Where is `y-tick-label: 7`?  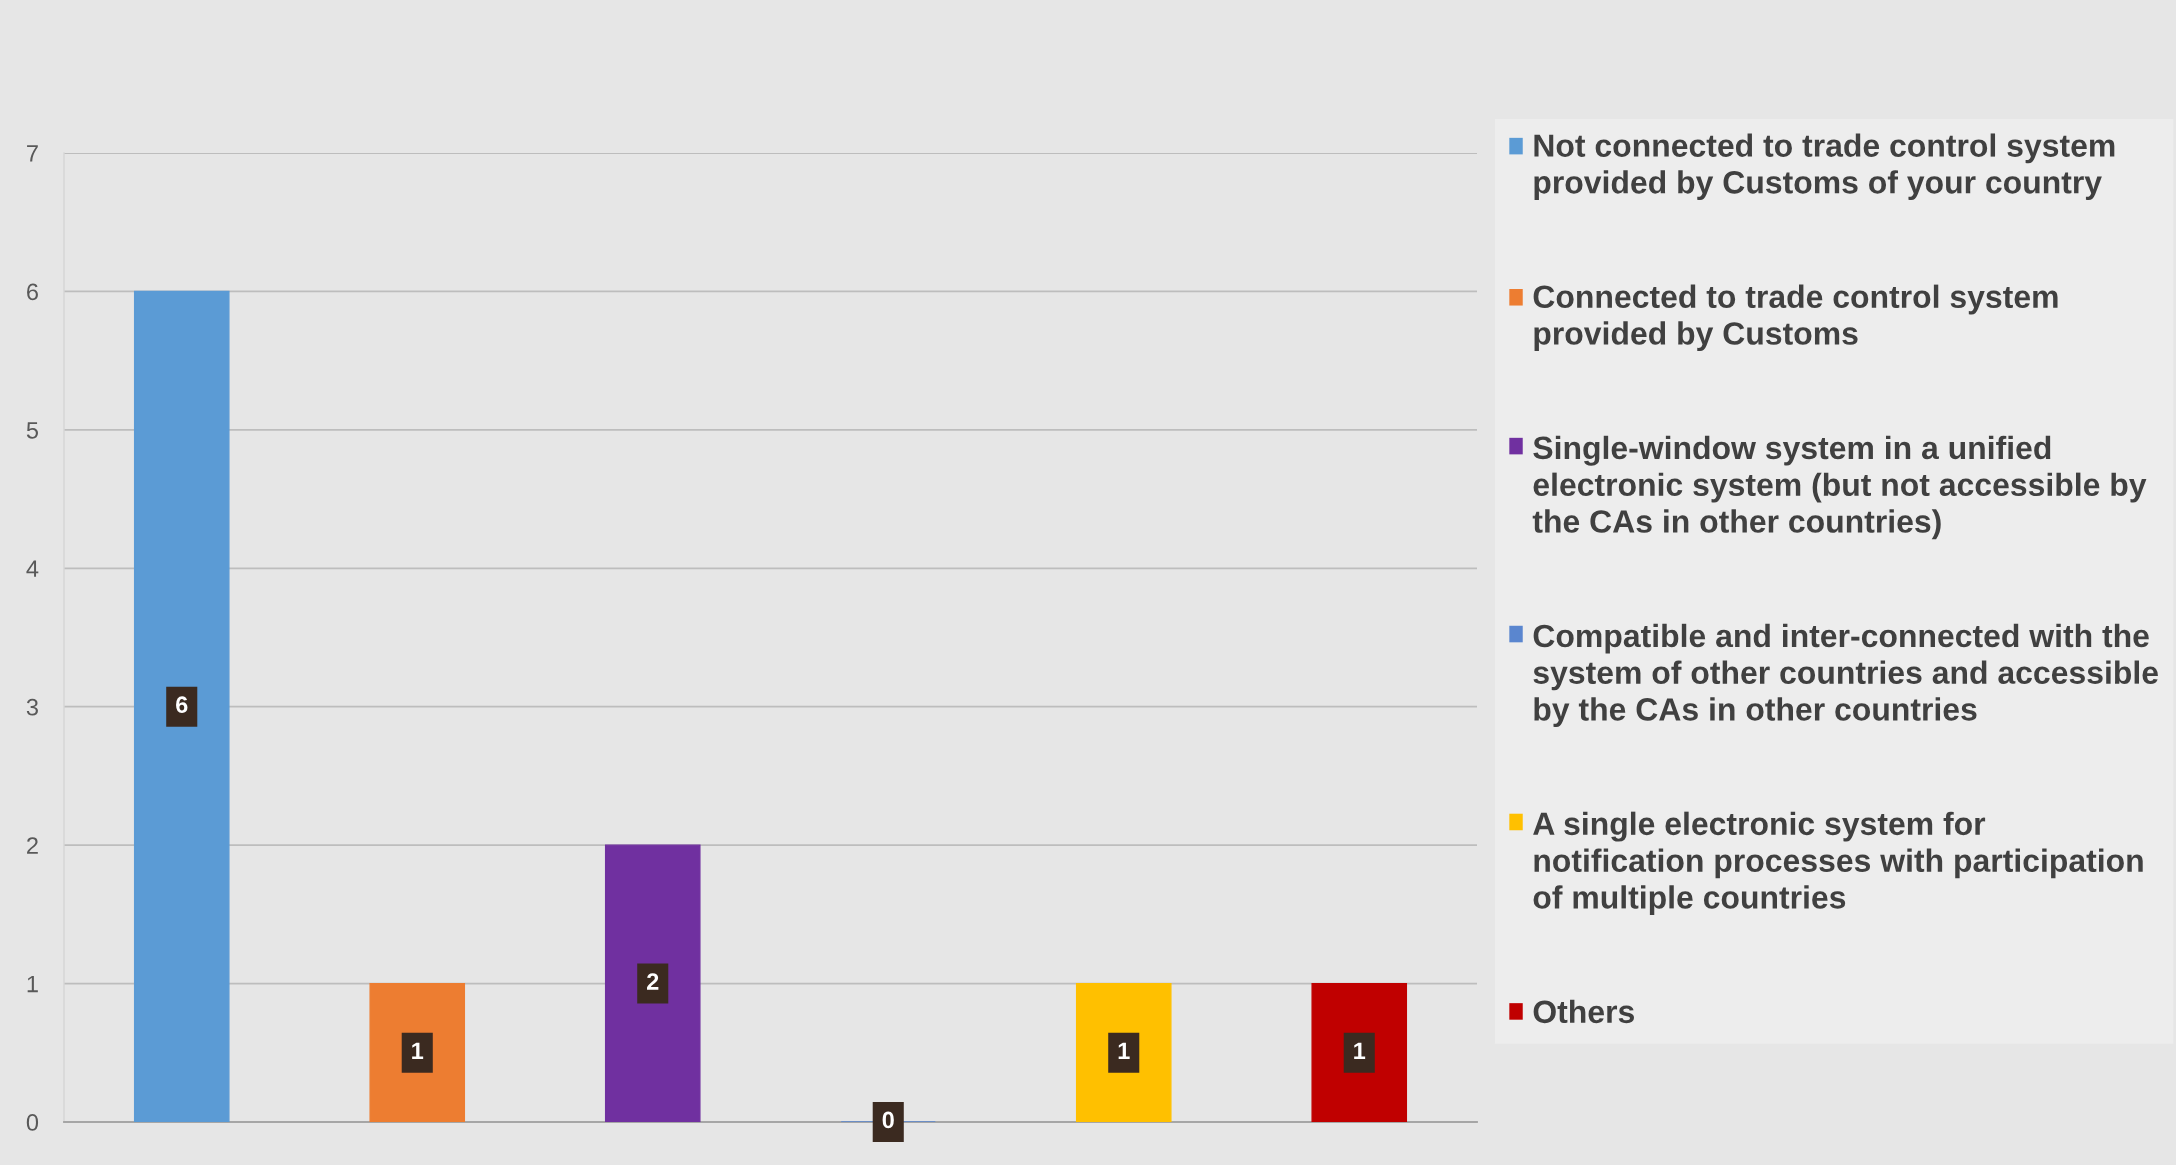
y-tick-label: 7 is located at coordinates (32, 153).